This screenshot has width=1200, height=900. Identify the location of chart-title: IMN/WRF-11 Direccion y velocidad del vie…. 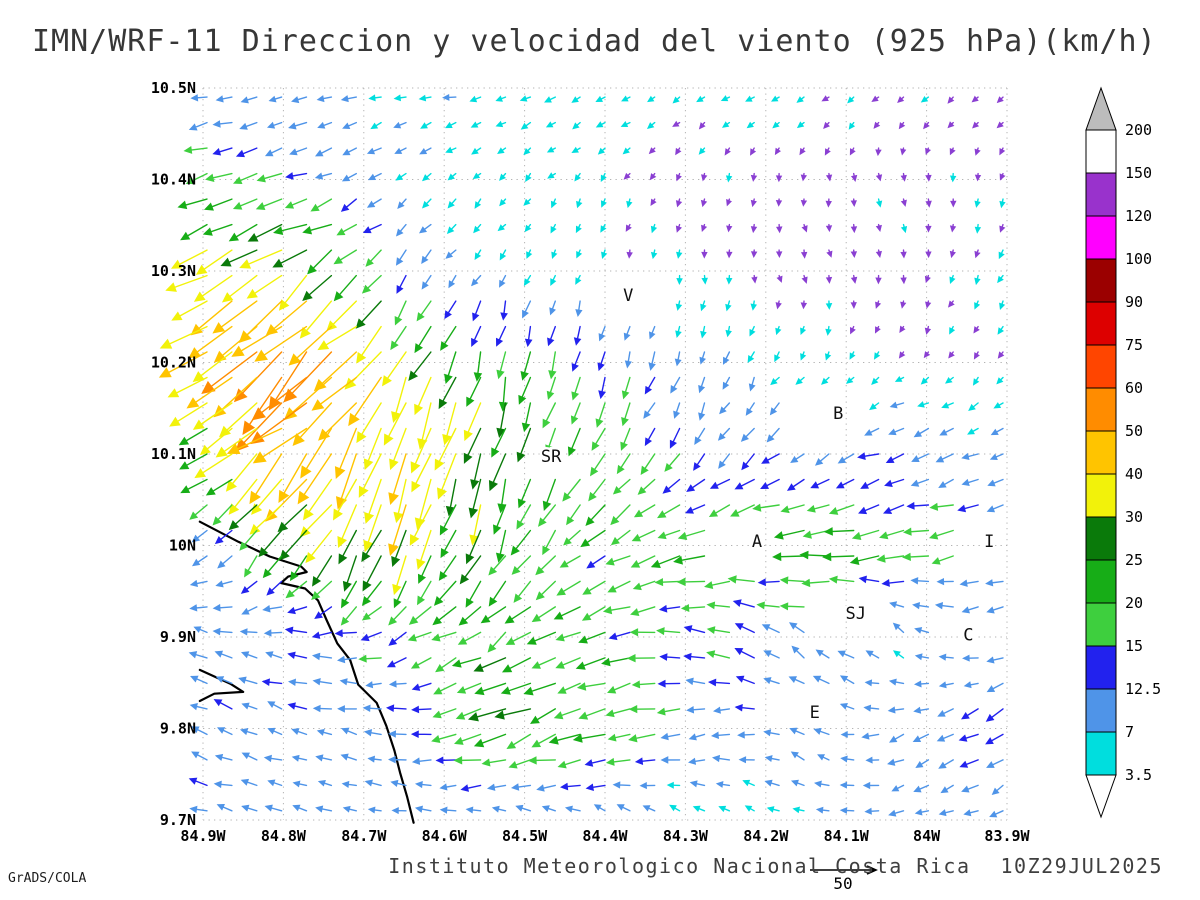
(594, 41).